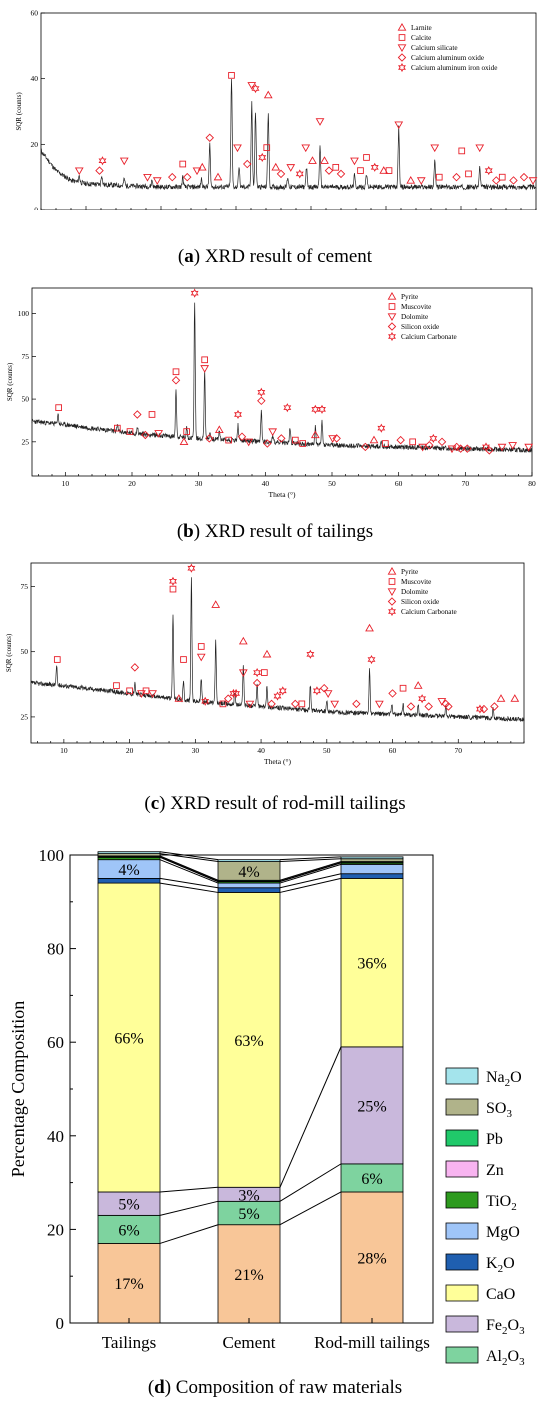  Describe the element at coordinates (275, 803) in the screenshot. I see `caption-c: (c) XRD result of rod-mill tailings` at that location.